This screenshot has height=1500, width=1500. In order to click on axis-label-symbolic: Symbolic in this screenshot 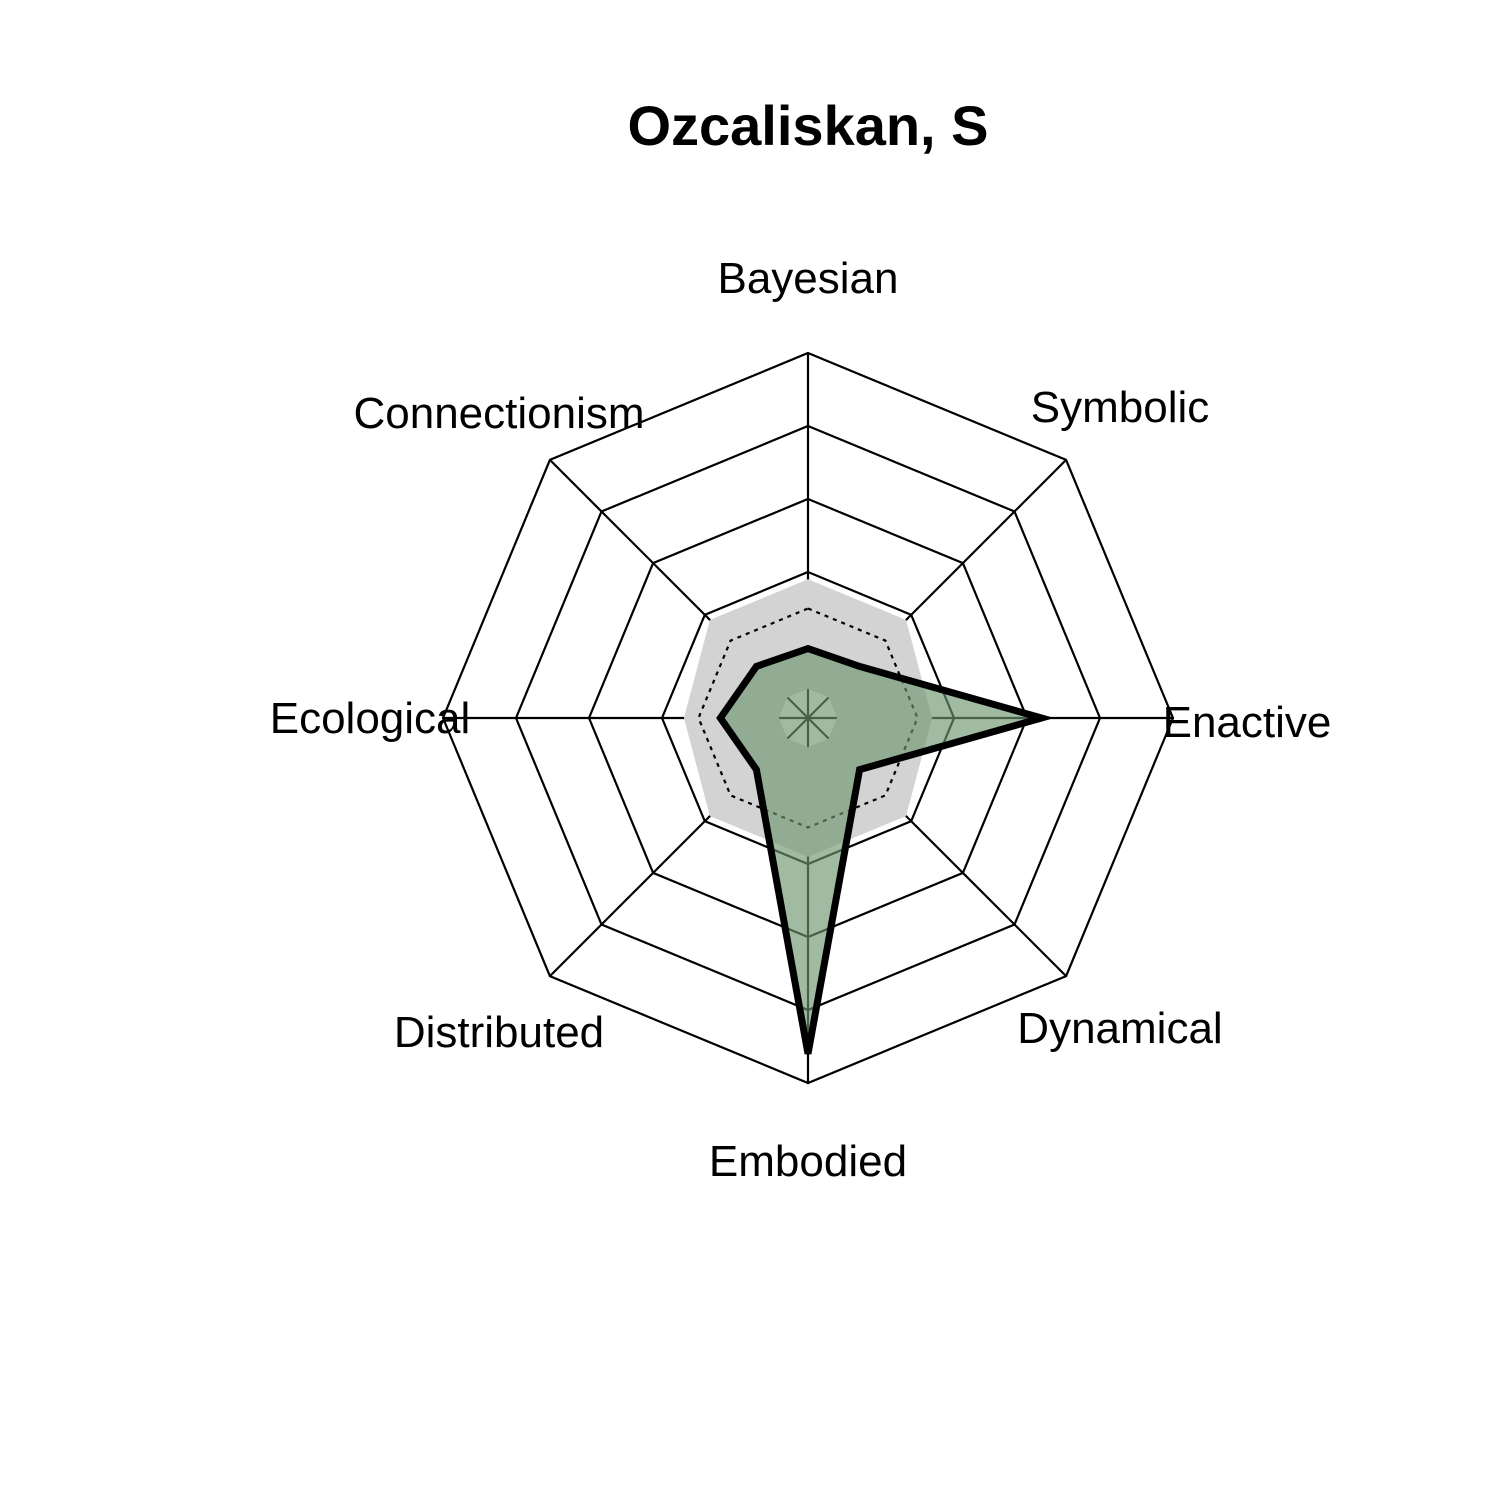, I will do `click(1120, 407)`.